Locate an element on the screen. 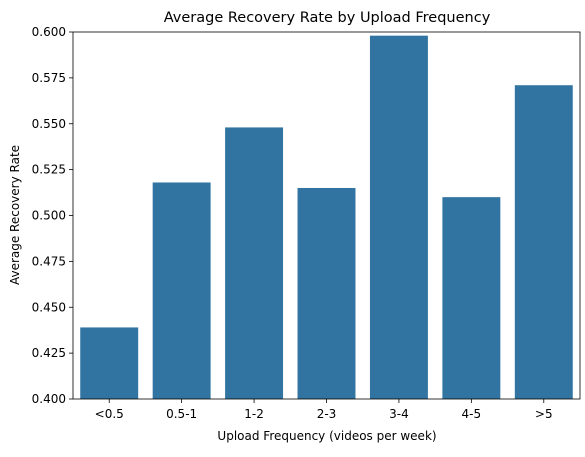 The image size is (585, 457). x-tick-label-2: 1-2 is located at coordinates (254, 414).